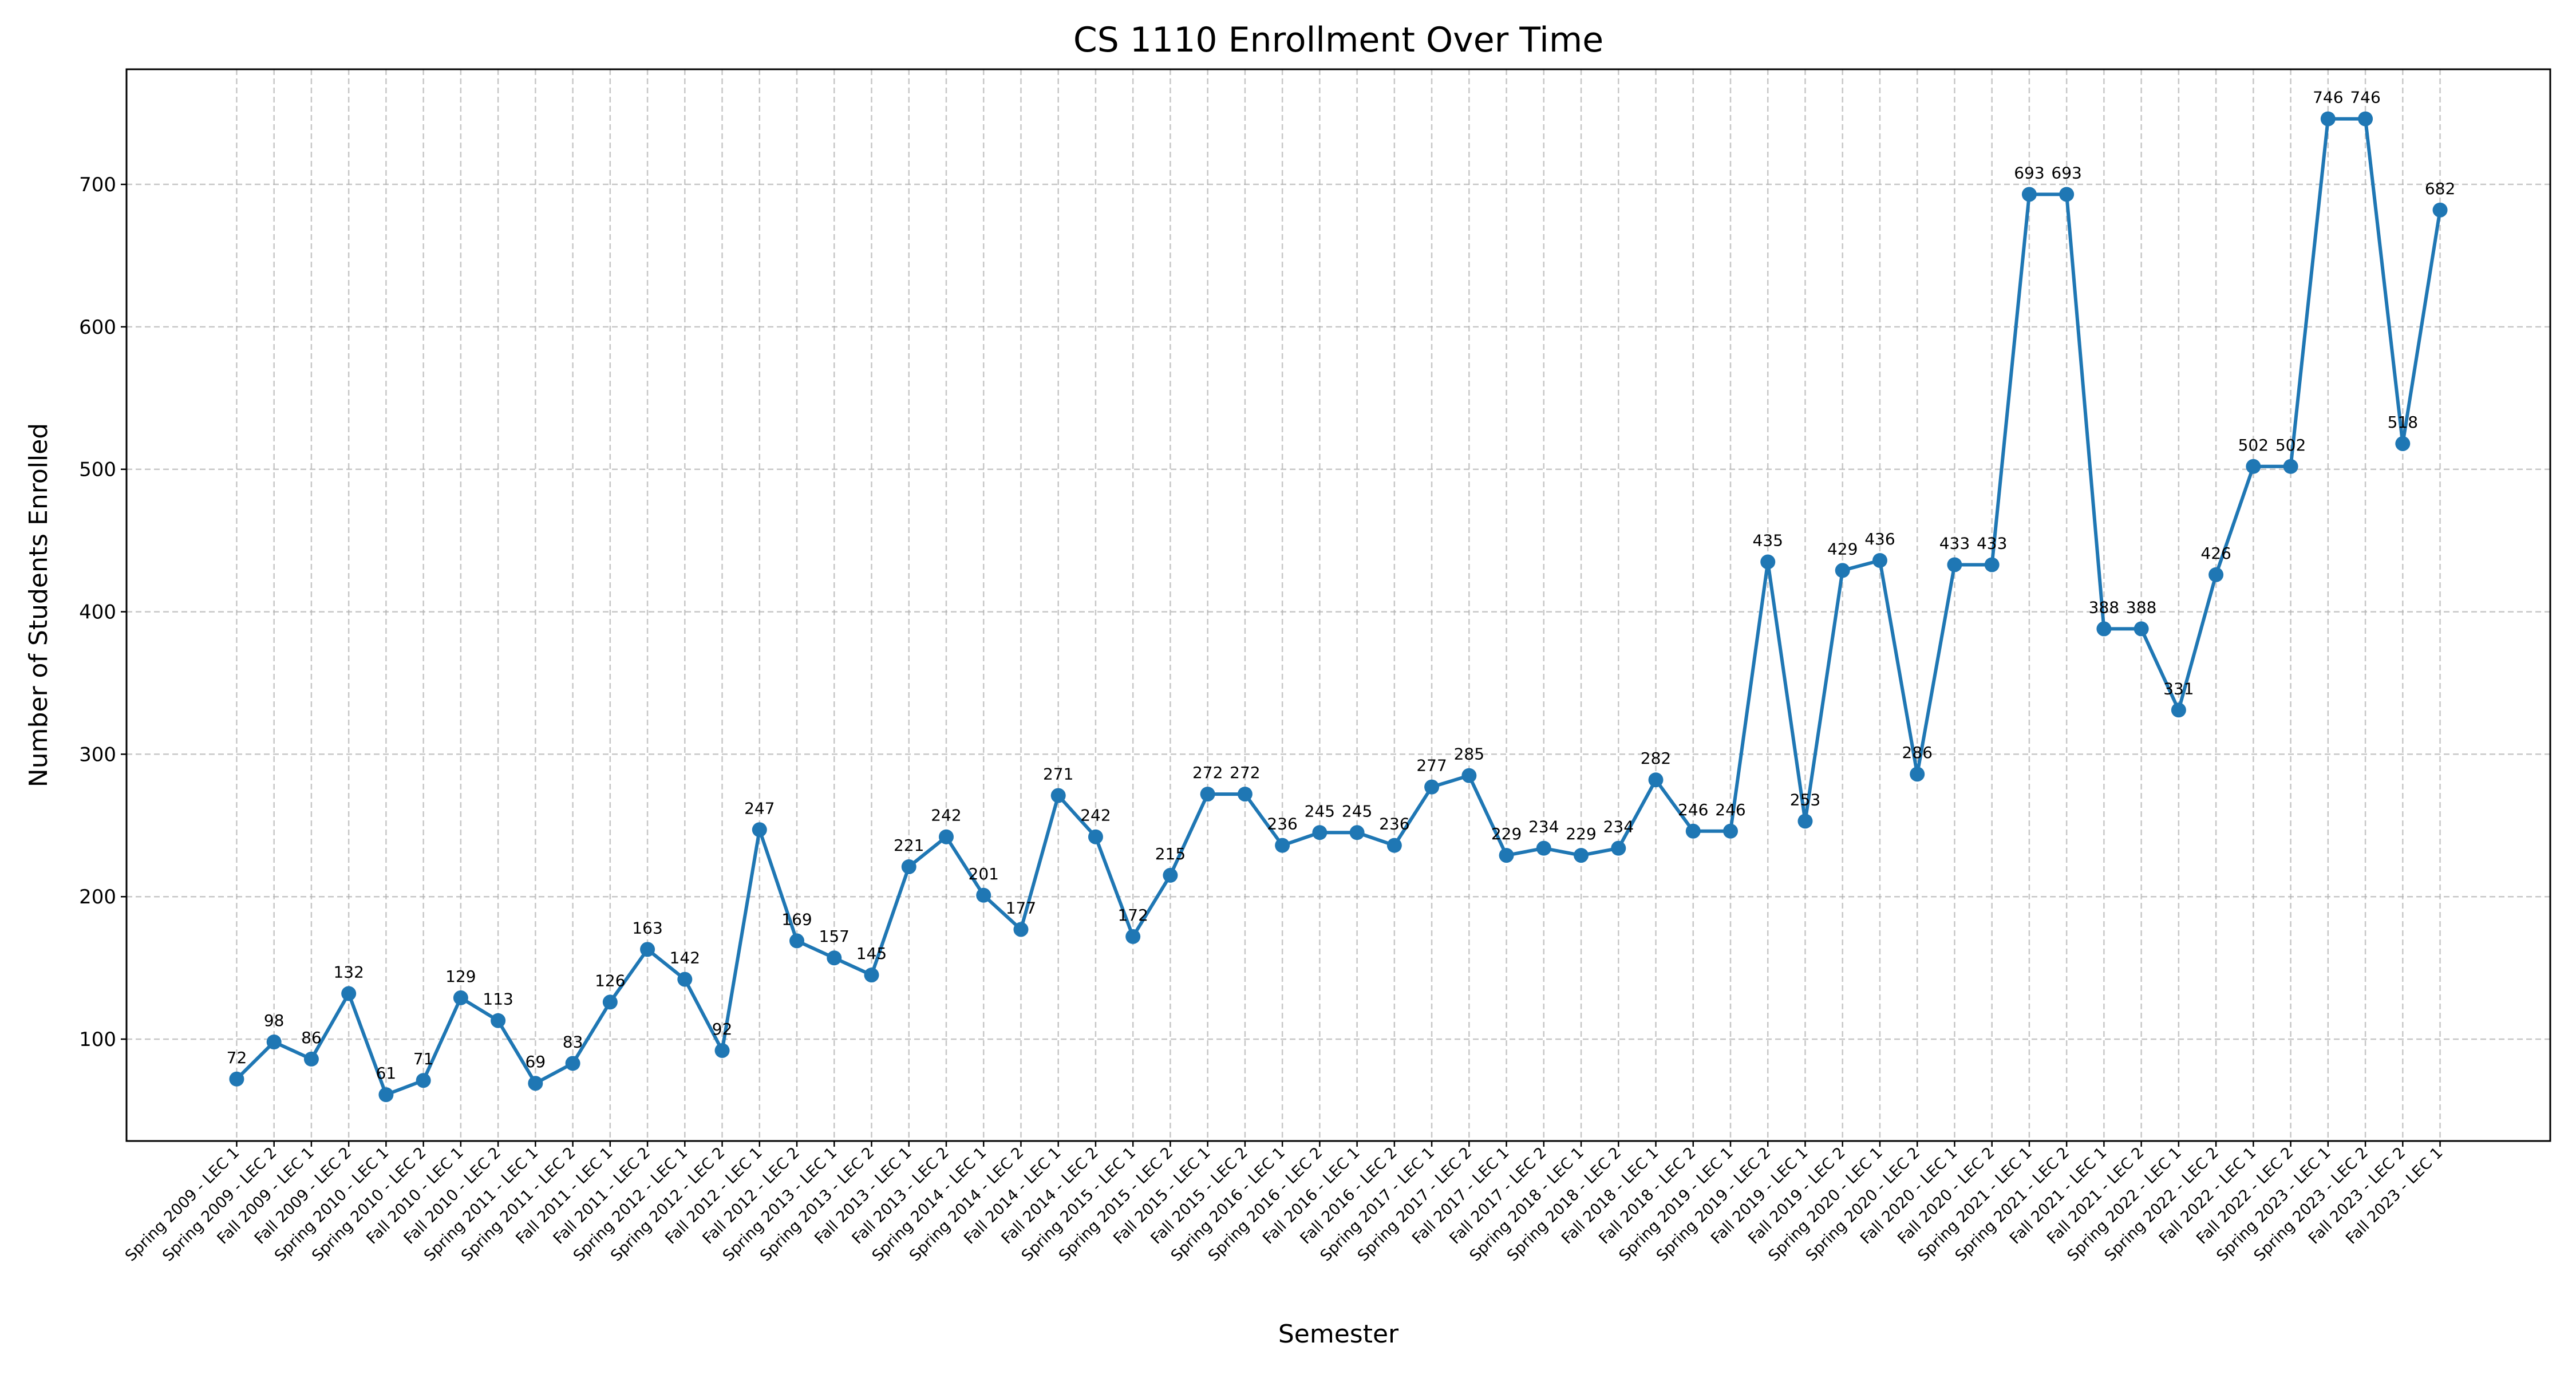  I want to click on value-label: 277, so click(1431, 765).